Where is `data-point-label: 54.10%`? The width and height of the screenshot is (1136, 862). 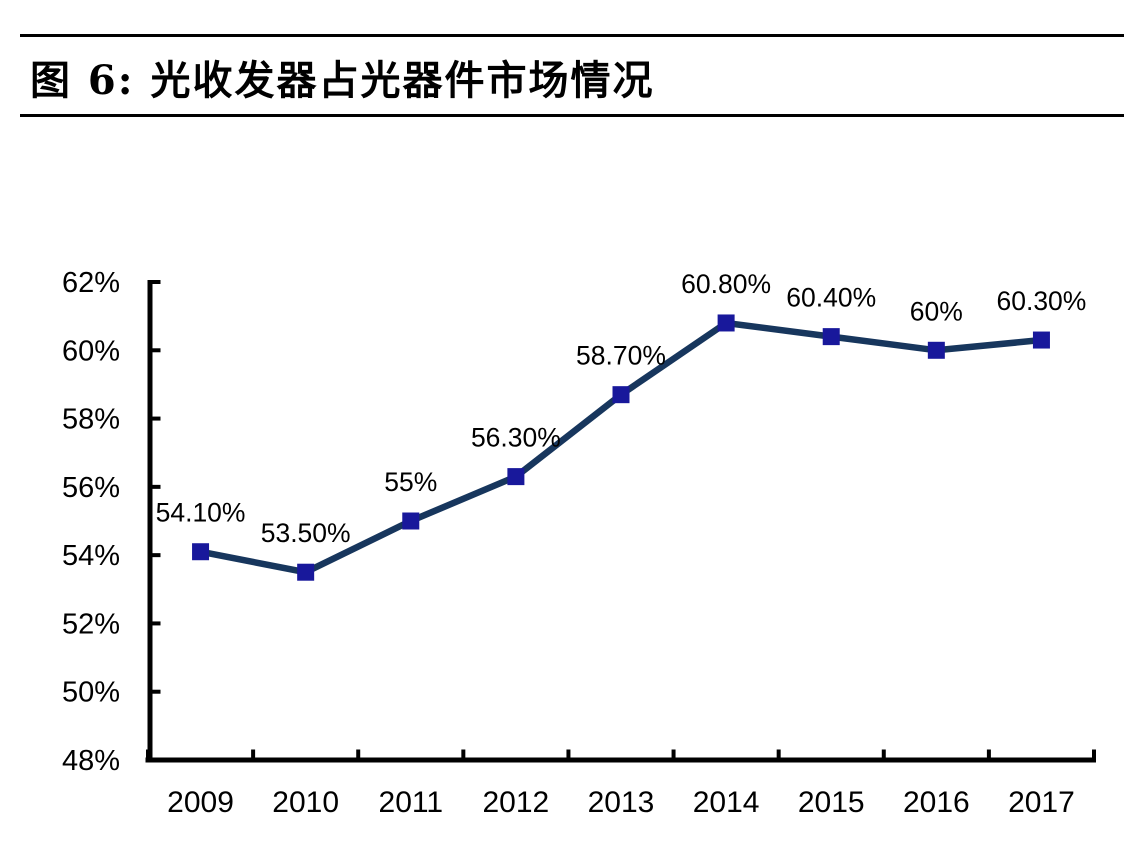
data-point-label: 54.10% is located at coordinates (201, 513).